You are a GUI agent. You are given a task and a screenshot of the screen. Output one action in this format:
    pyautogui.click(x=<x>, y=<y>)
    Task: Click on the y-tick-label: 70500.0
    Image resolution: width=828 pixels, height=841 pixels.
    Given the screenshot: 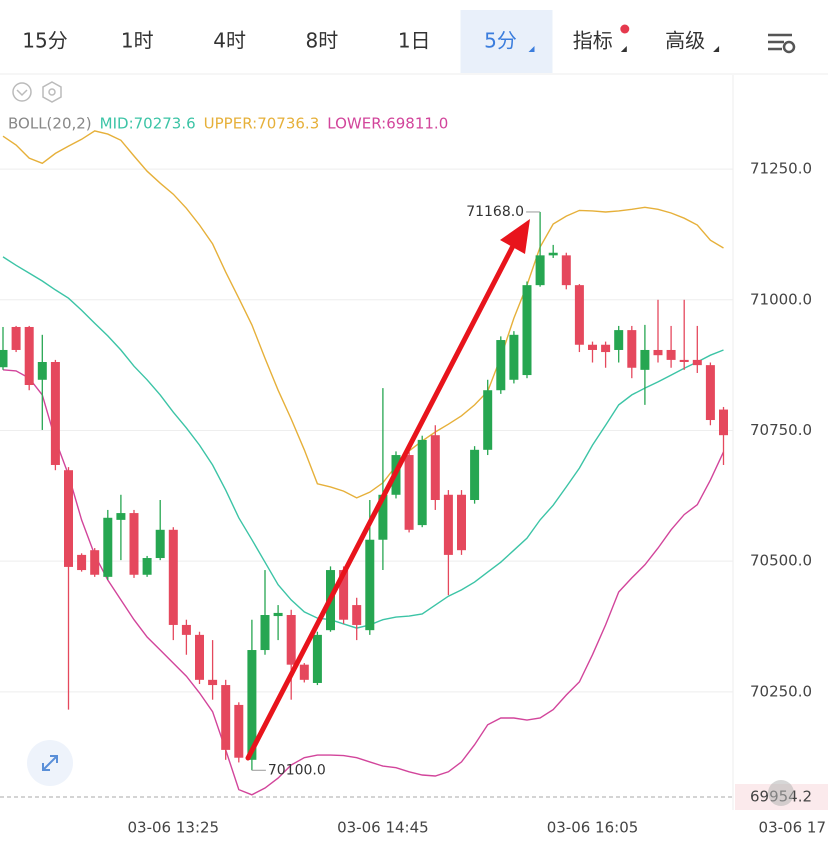 What is the action you would take?
    pyautogui.click(x=781, y=561)
    